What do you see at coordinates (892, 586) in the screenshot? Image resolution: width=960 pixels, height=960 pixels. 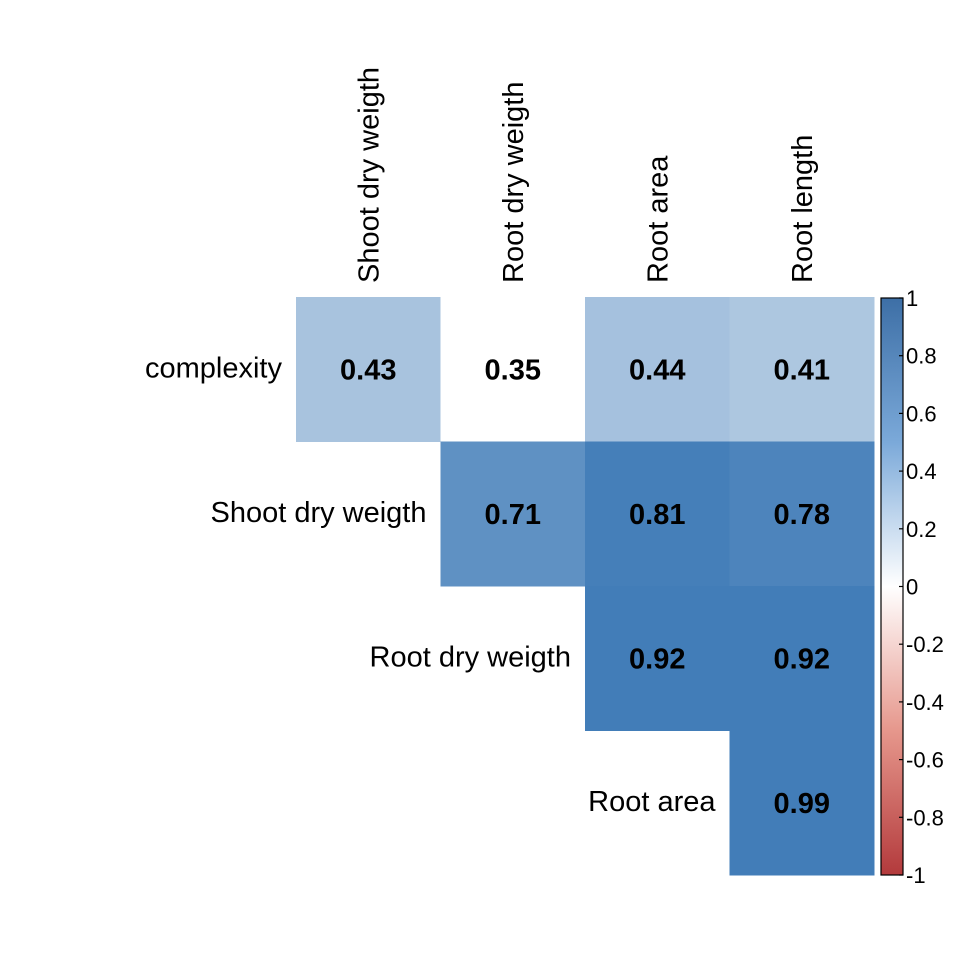 I see `colorbar-gradient` at bounding box center [892, 586].